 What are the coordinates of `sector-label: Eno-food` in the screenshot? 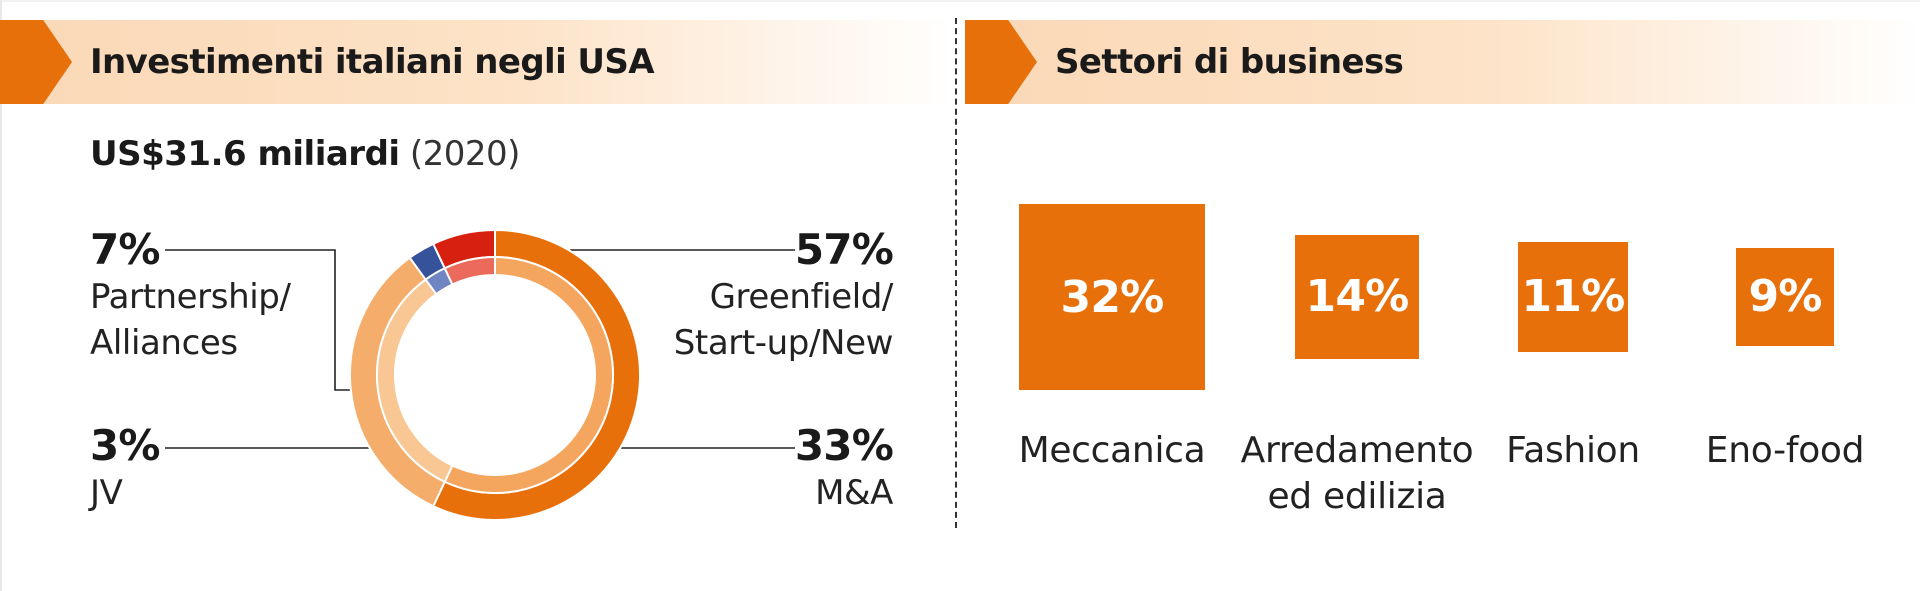 It's located at (1785, 451).